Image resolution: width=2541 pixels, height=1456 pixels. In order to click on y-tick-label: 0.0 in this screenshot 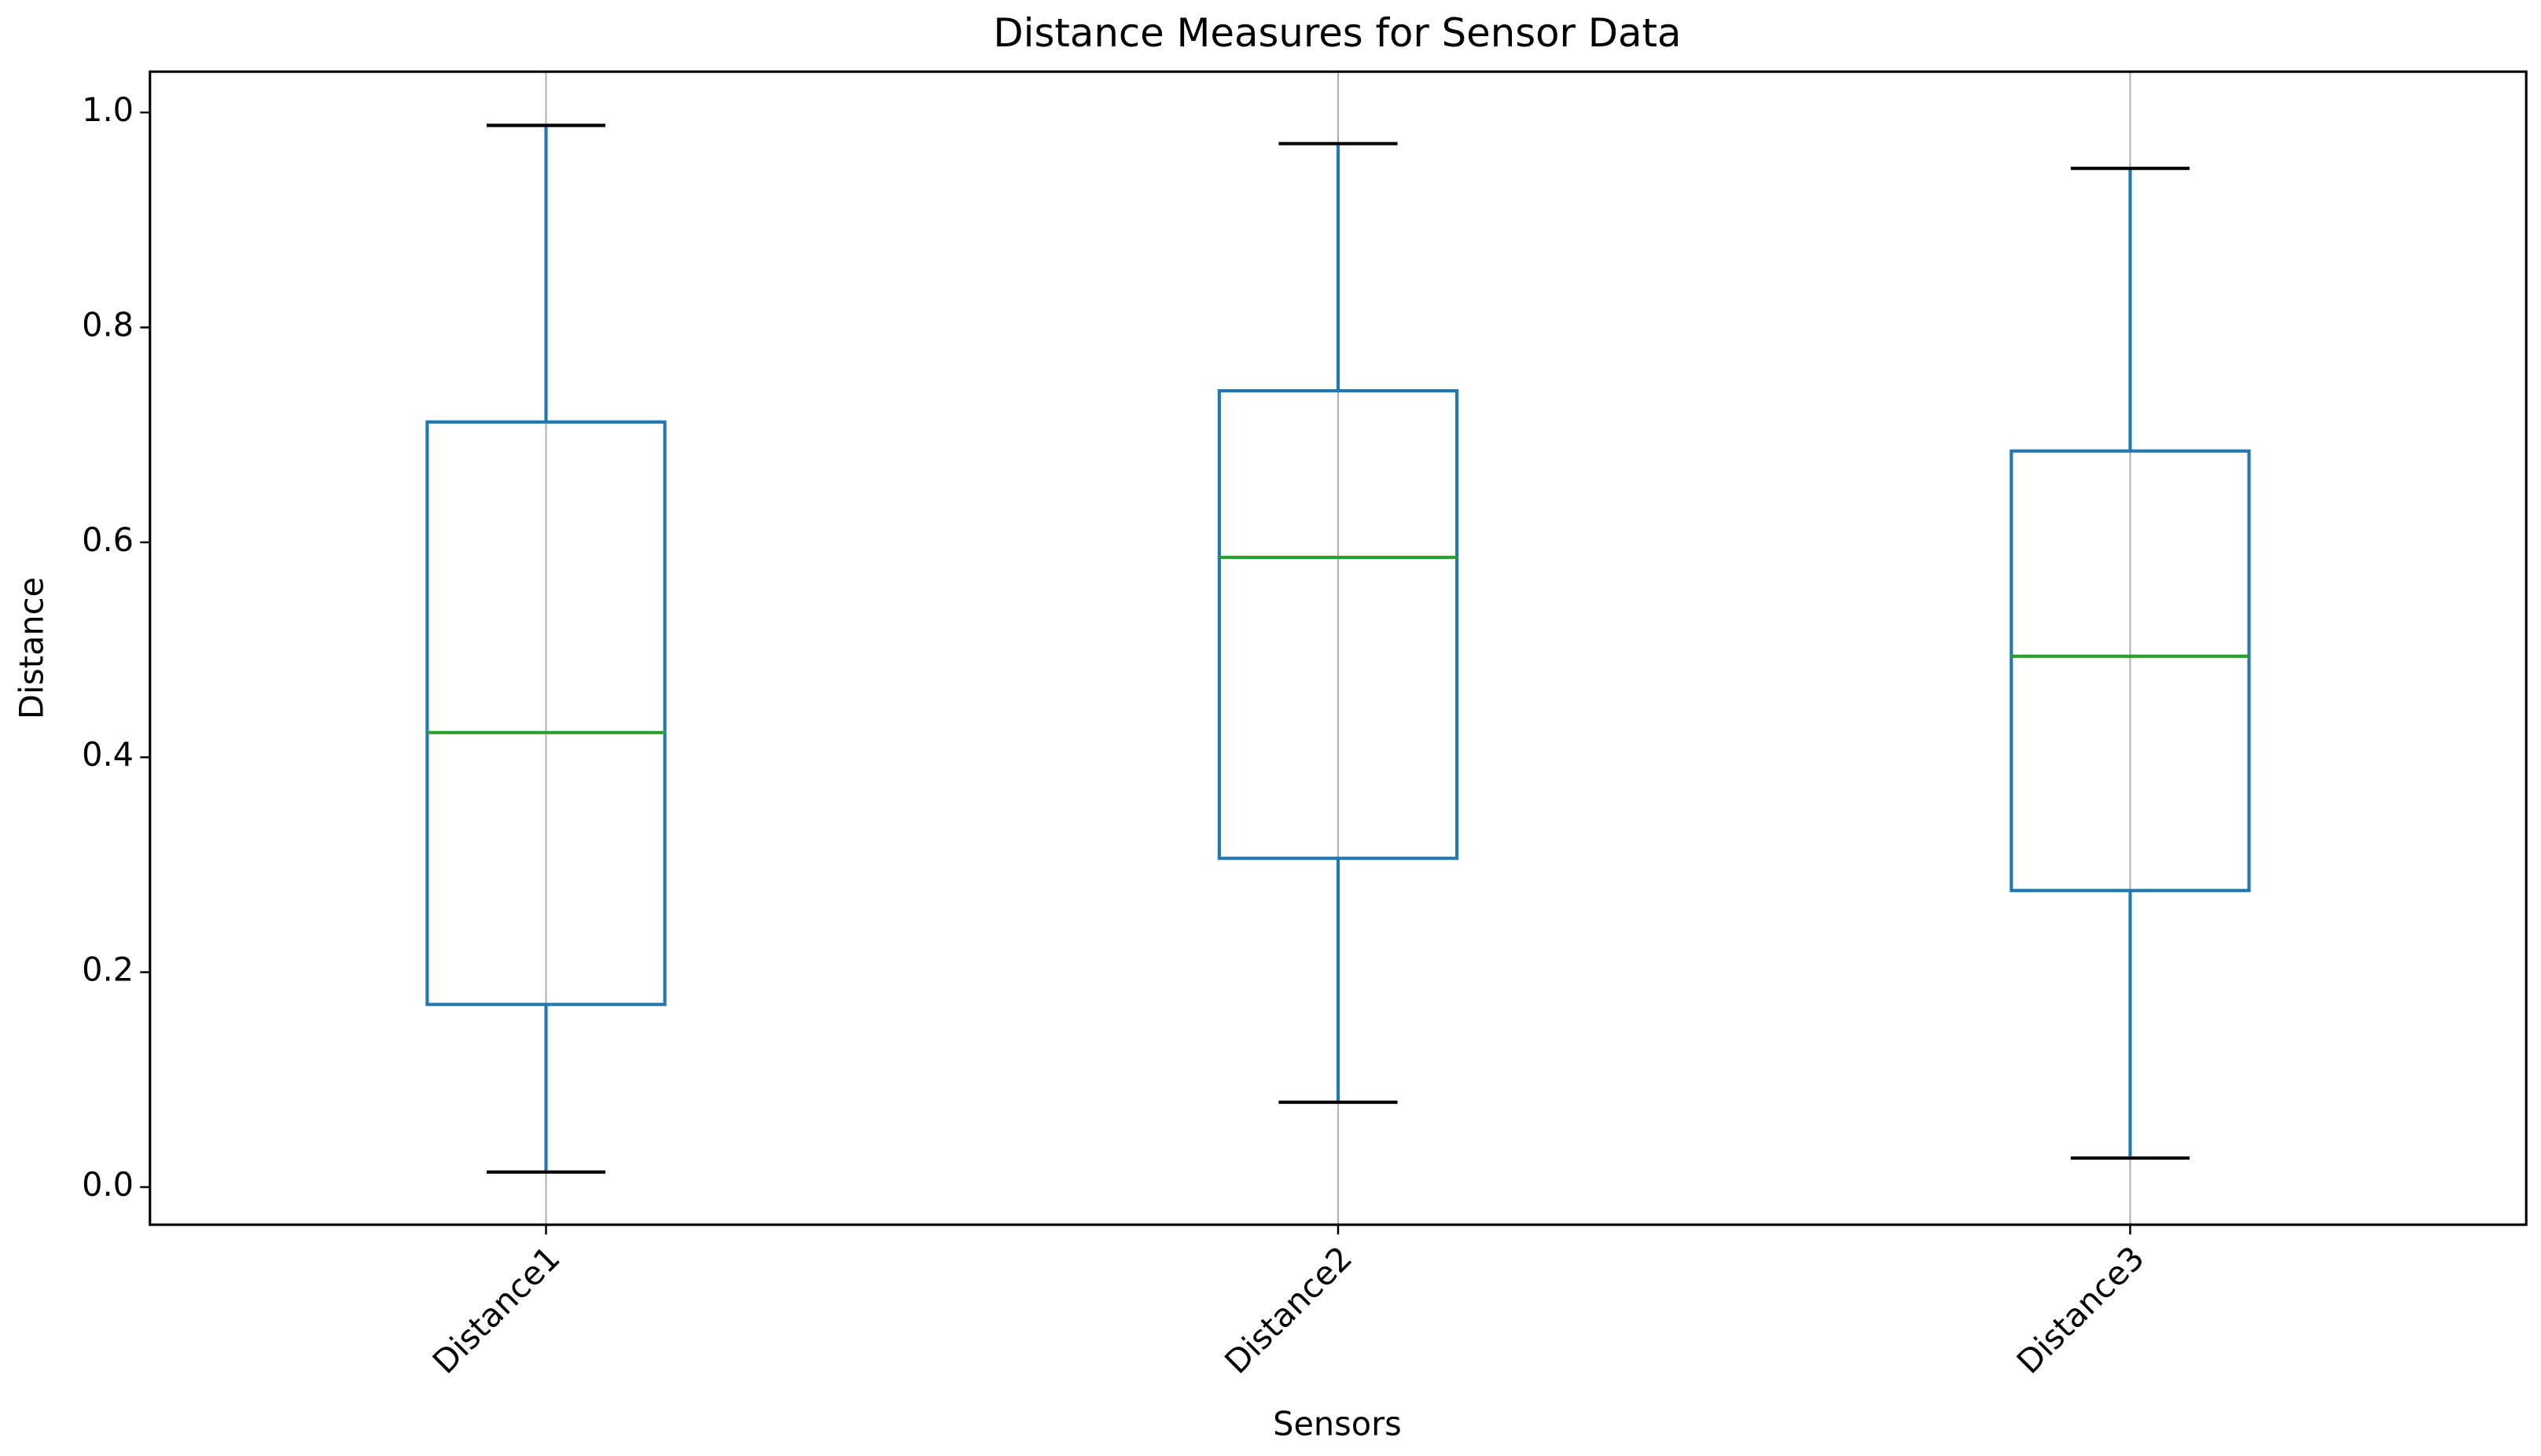, I will do `click(108, 1185)`.